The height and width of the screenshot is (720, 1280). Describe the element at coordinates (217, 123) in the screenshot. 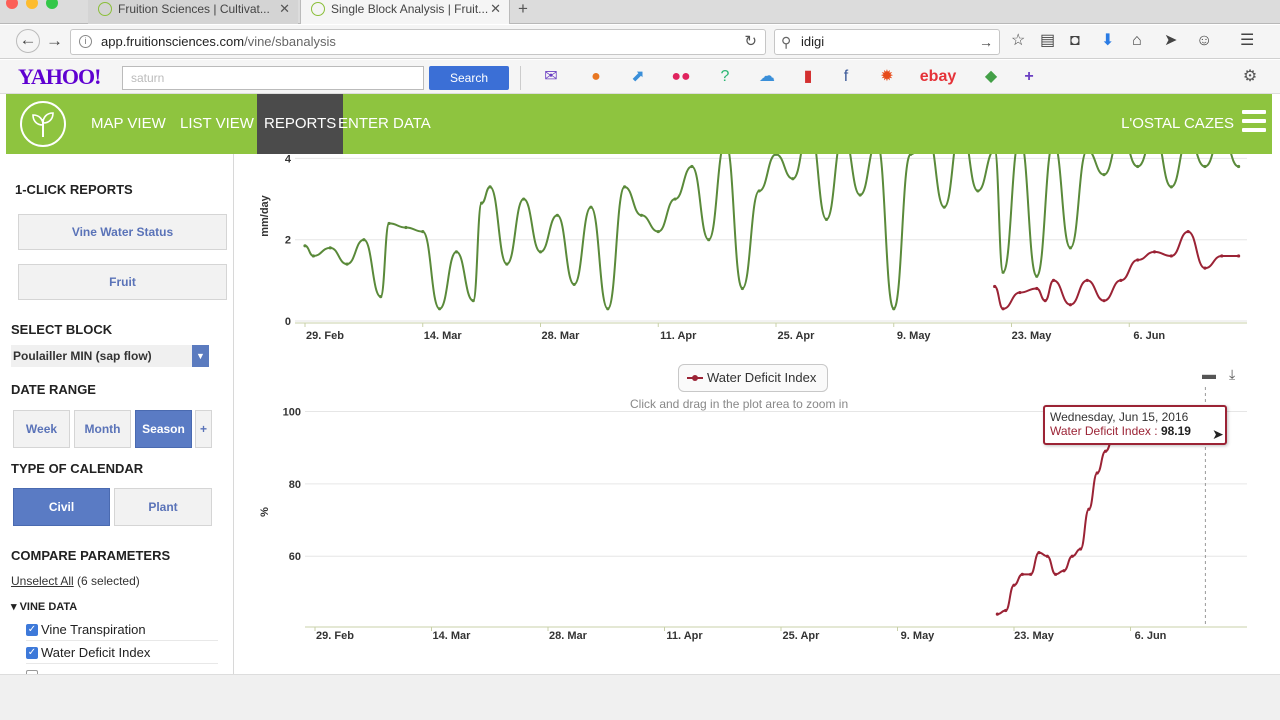

I see `nav-list-view: LIST VIEW` at that location.